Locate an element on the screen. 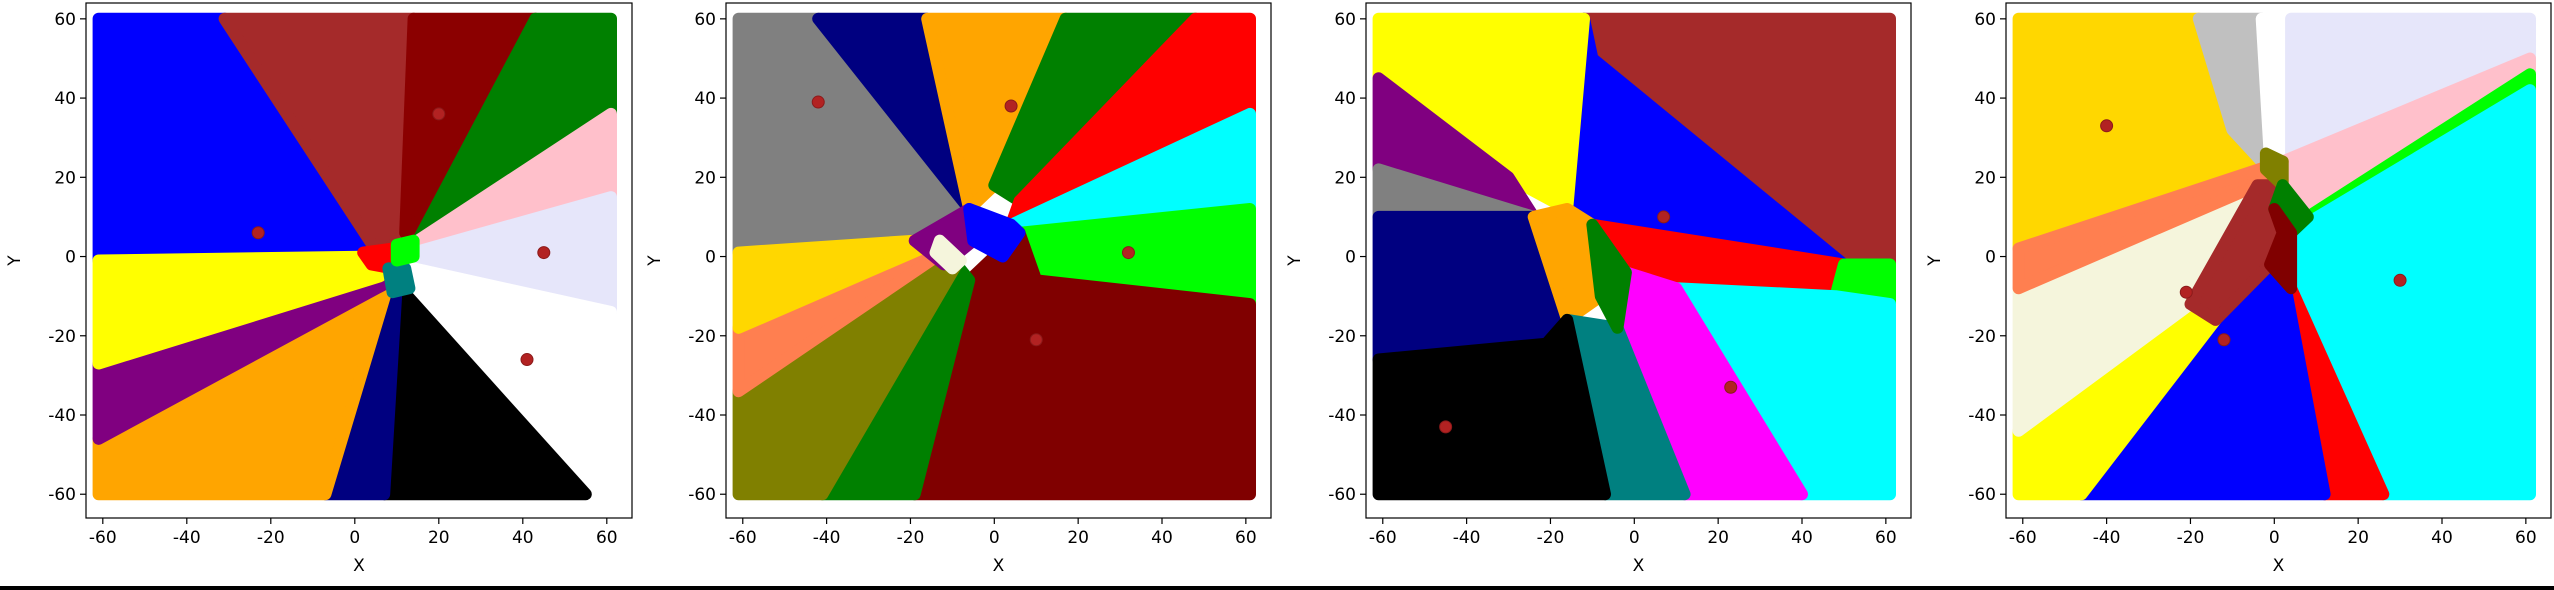  bottom-border is located at coordinates (1277, 588).